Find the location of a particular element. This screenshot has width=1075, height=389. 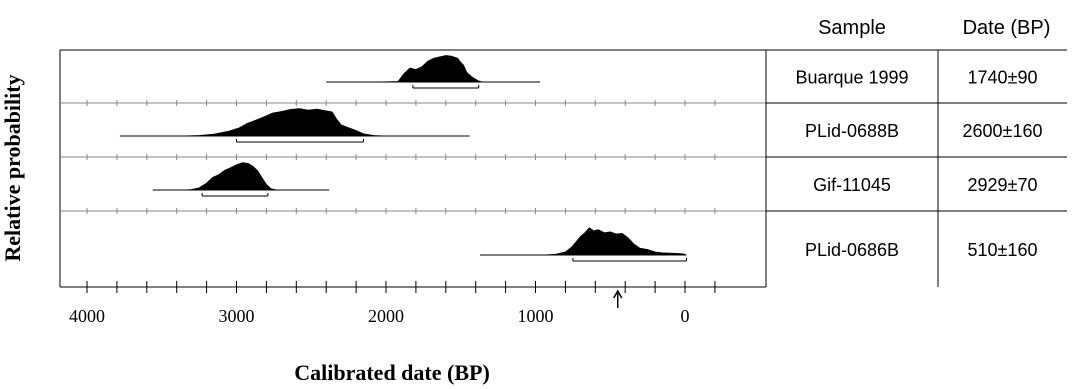

distribution-buarque-1999 is located at coordinates (433, 72).